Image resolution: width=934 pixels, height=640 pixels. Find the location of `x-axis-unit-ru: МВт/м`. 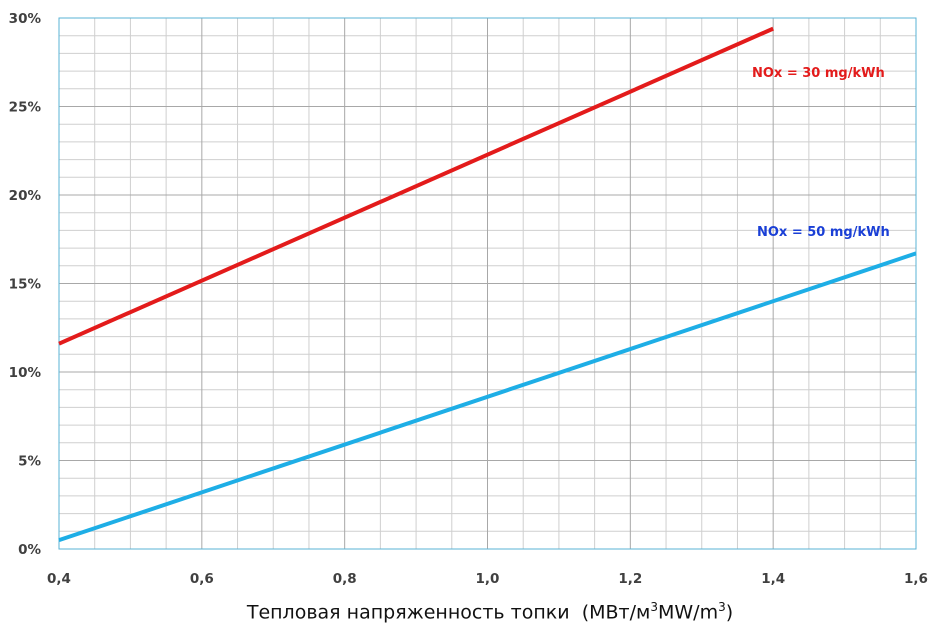

x-axis-unit-ru: МВт/м is located at coordinates (620, 612).